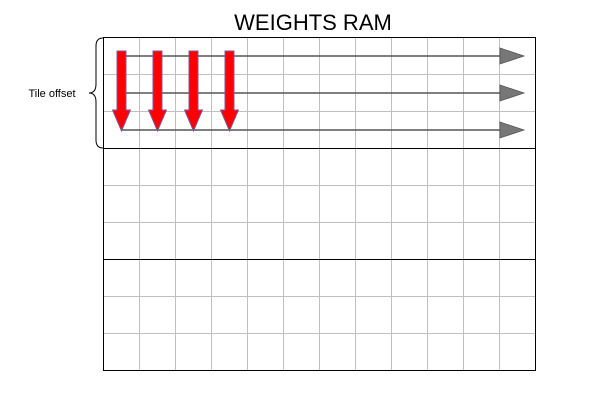 The image size is (597, 407). I want to click on tile-offset-brace, so click(96, 93).